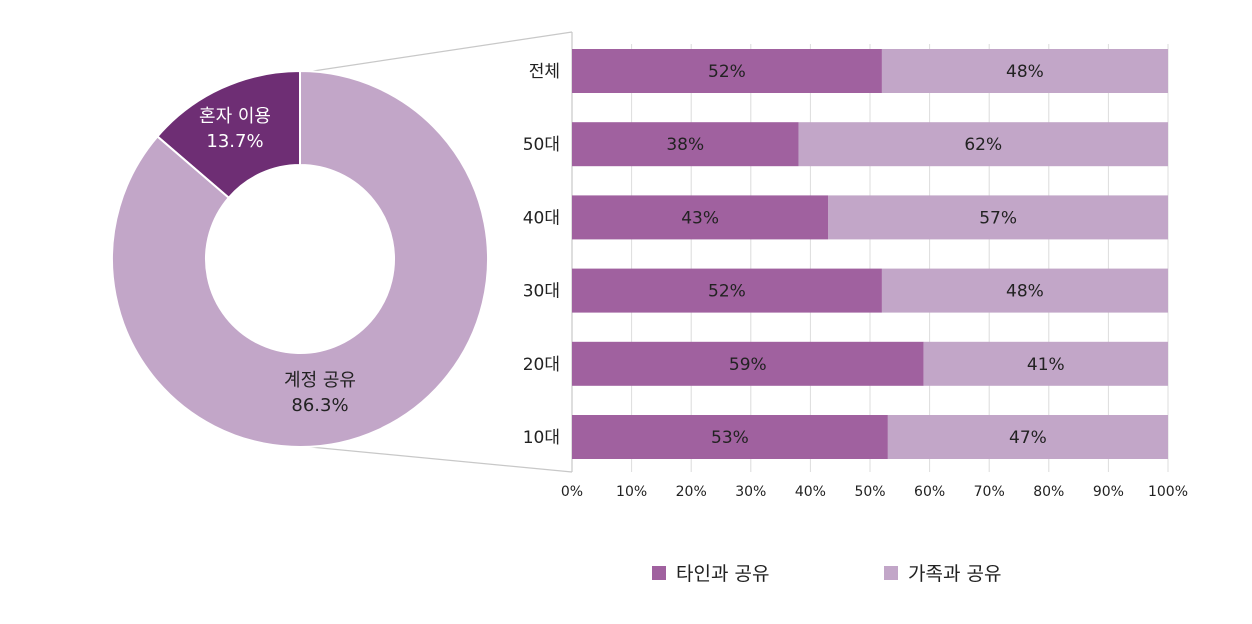 Image resolution: width=1252 pixels, height=624 pixels. Describe the element at coordinates (544, 72) in the screenshot. I see `category-label: 전체` at that location.